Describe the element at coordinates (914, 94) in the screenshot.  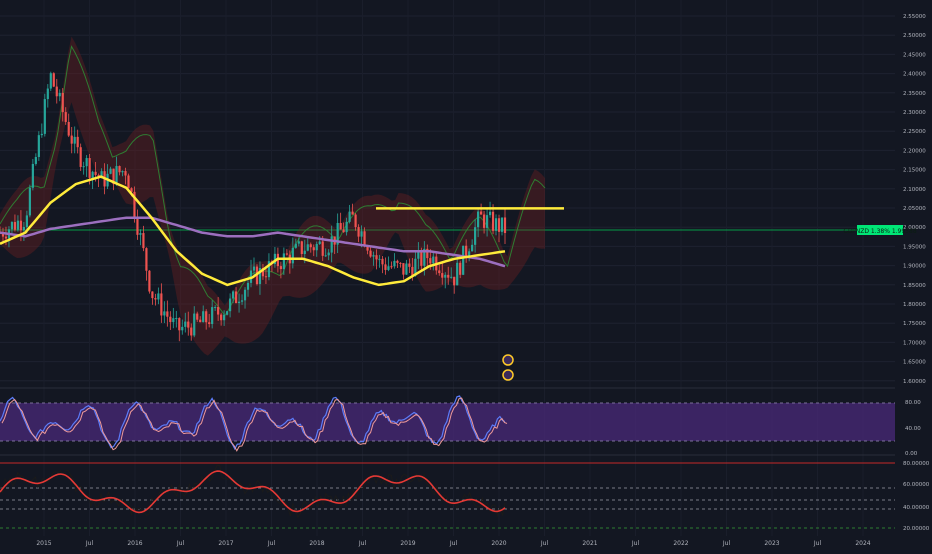
I see `price-tick-label: 2.35000` at that location.